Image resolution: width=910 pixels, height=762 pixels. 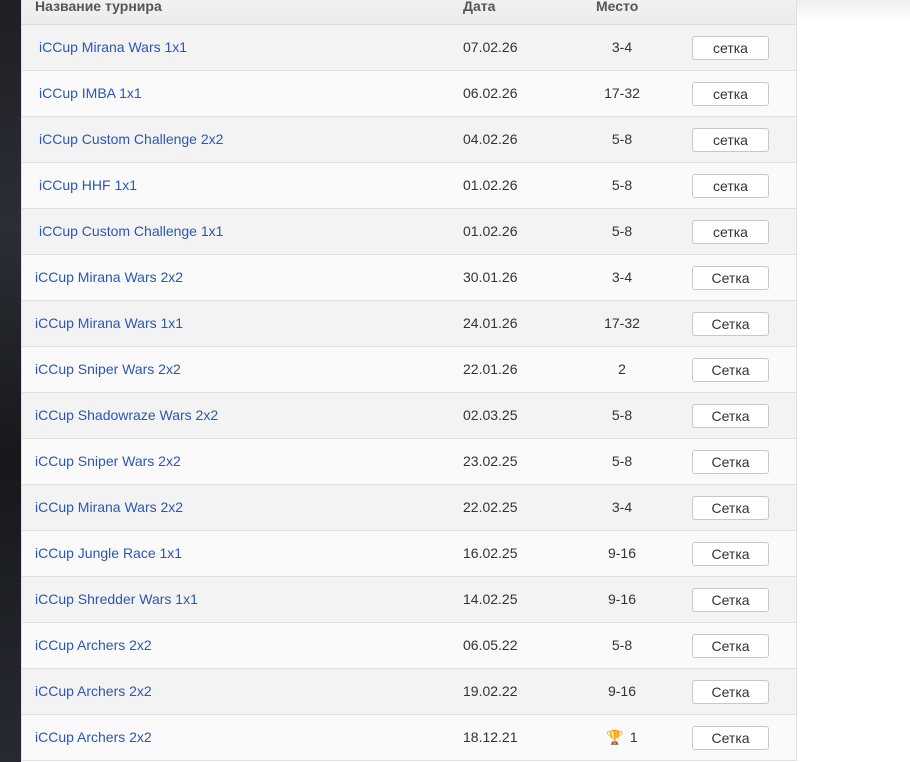 I want to click on tournament-link: iCCup IMBA 1x1, so click(x=90, y=93).